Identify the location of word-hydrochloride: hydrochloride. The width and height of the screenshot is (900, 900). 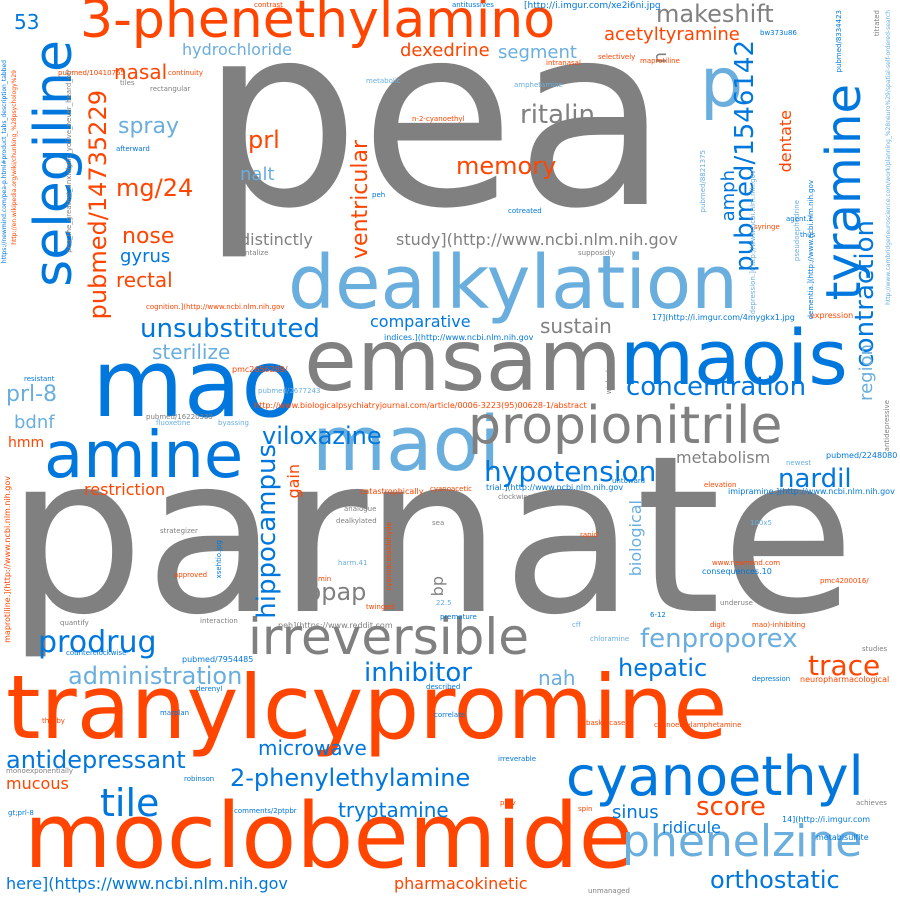
(237, 49).